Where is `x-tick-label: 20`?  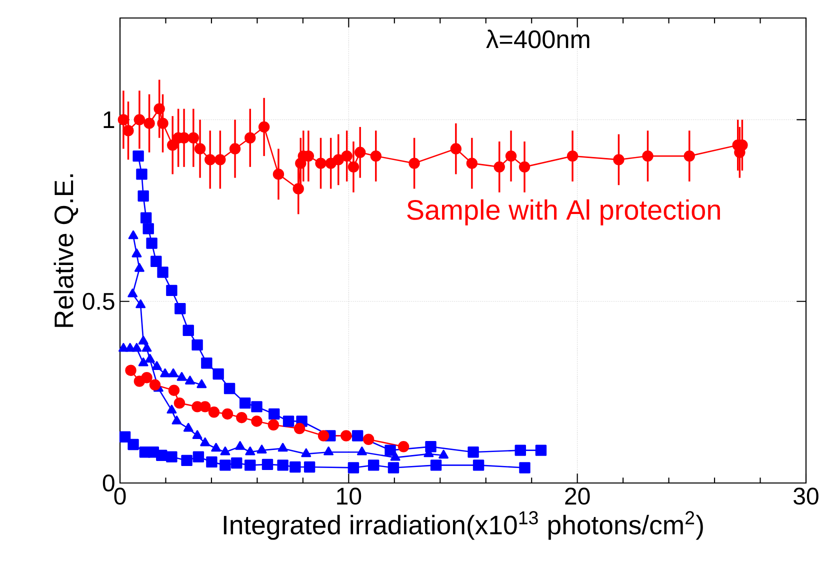
x-tick-label: 20 is located at coordinates (577, 496).